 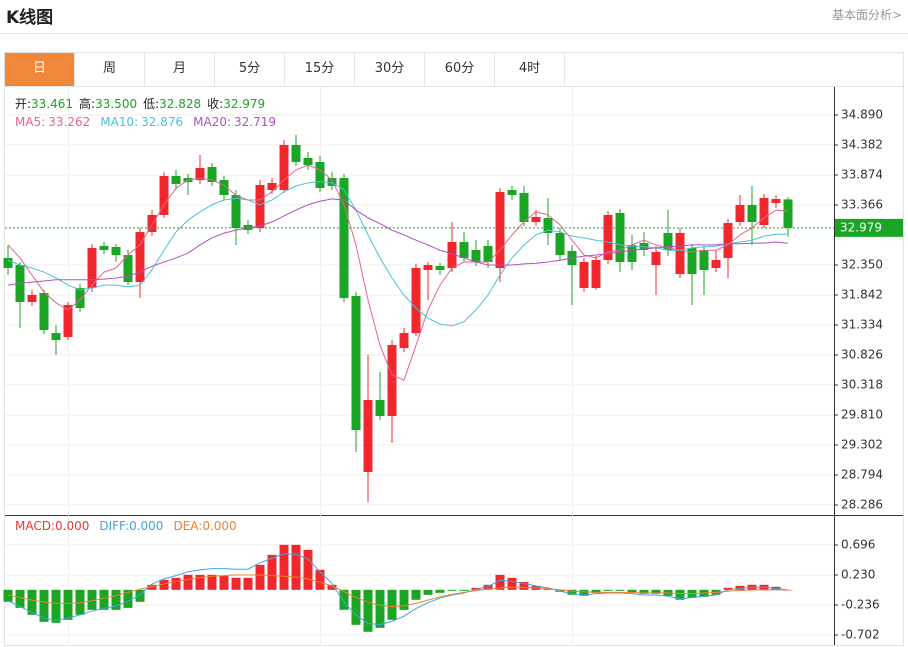 What do you see at coordinates (862, 445) in the screenshot?
I see `y-tick-label: 29.302` at bounding box center [862, 445].